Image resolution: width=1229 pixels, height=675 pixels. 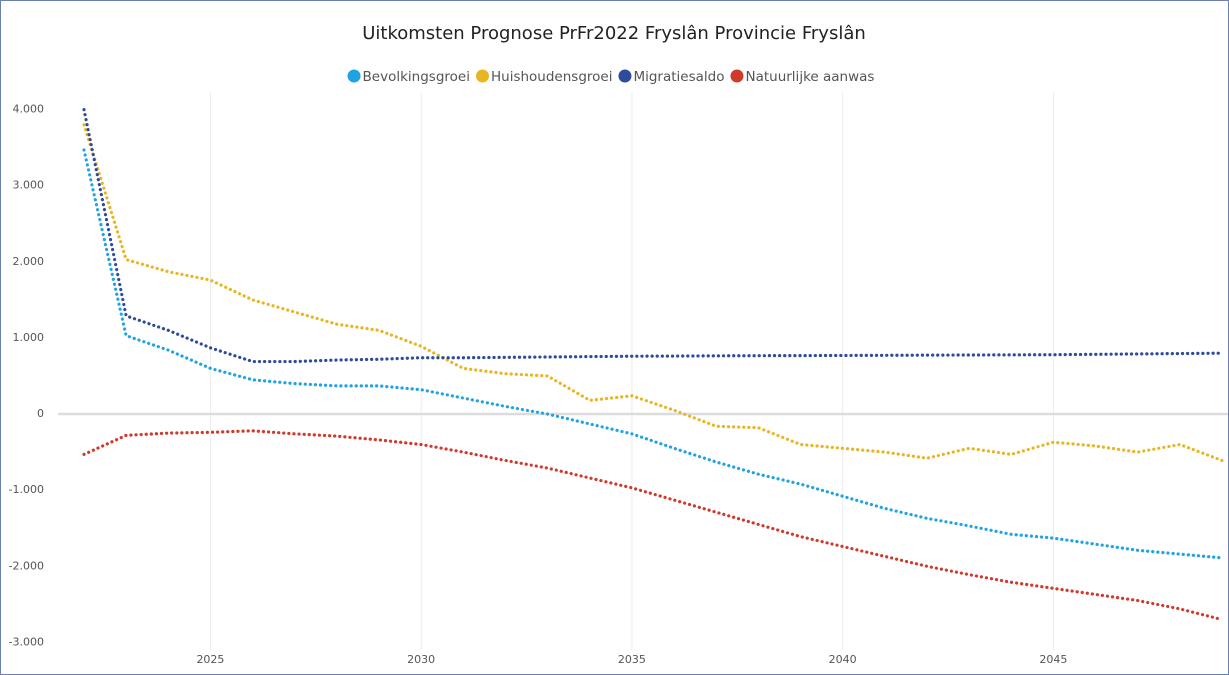 What do you see at coordinates (809, 77) in the screenshot?
I see `legend-label: Natuurlijke aanwas` at bounding box center [809, 77].